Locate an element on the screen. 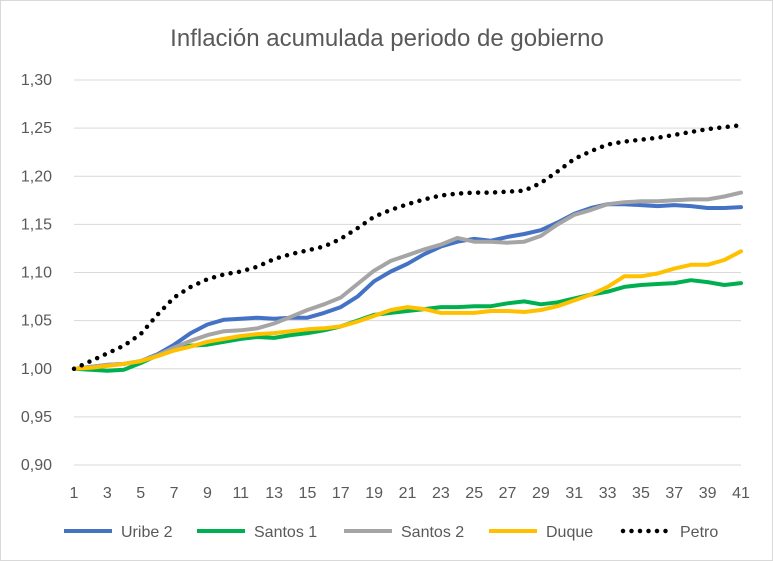 The image size is (773, 561). chart-title: Inflación acumulada periodo de gobierno is located at coordinates (387, 38).